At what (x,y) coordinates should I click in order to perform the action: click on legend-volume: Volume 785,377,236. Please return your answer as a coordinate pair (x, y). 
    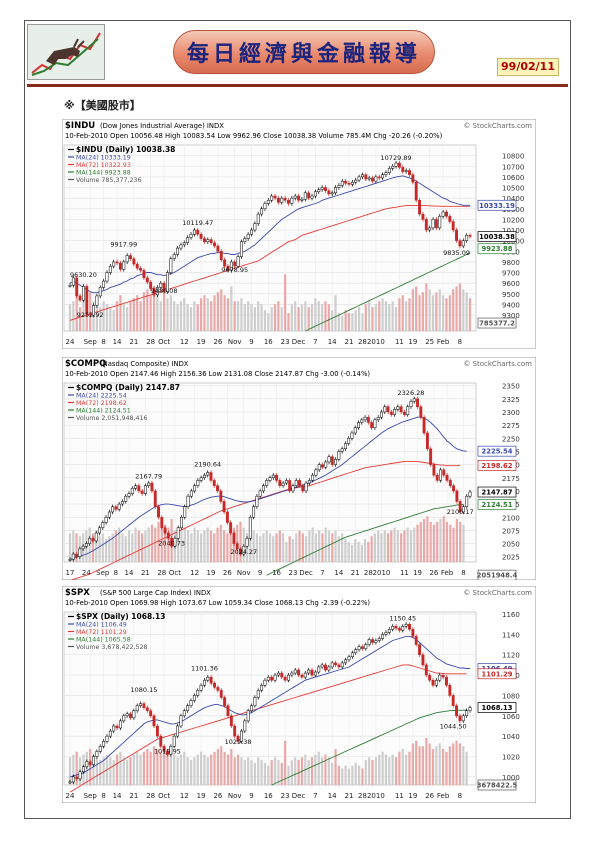
    Looking at the image, I should click on (108, 180).